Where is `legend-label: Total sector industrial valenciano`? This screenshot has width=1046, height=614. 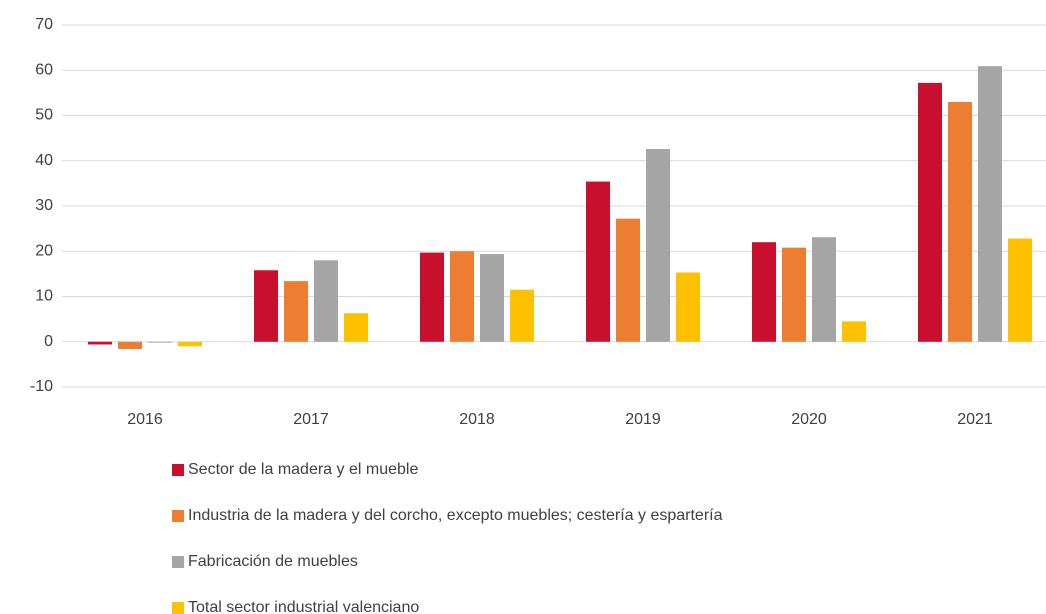
legend-label: Total sector industrial valenciano is located at coordinates (303, 606).